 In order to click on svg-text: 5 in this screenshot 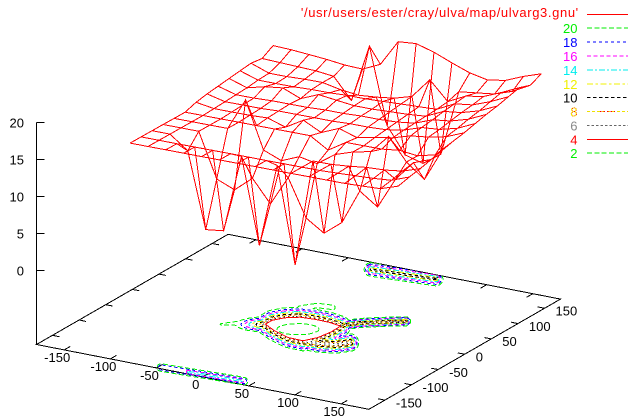, I will do `click(20, 234)`.